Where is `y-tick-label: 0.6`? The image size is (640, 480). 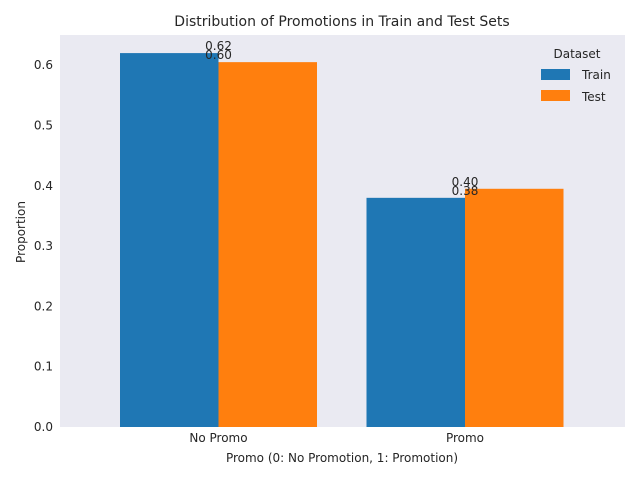
y-tick-label: 0.6 is located at coordinates (43, 65).